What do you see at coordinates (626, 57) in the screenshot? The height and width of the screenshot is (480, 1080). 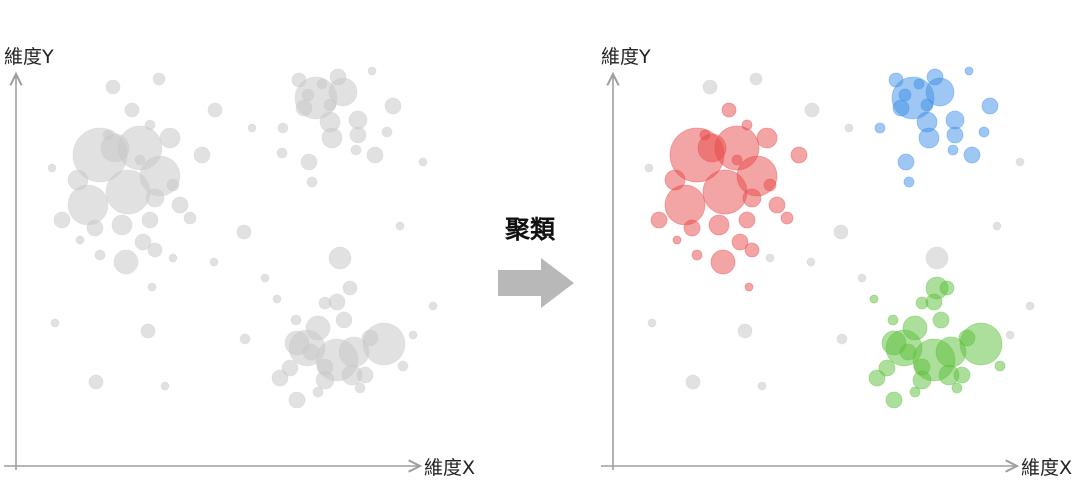 I see `right-y-axis-label: 維度Y` at bounding box center [626, 57].